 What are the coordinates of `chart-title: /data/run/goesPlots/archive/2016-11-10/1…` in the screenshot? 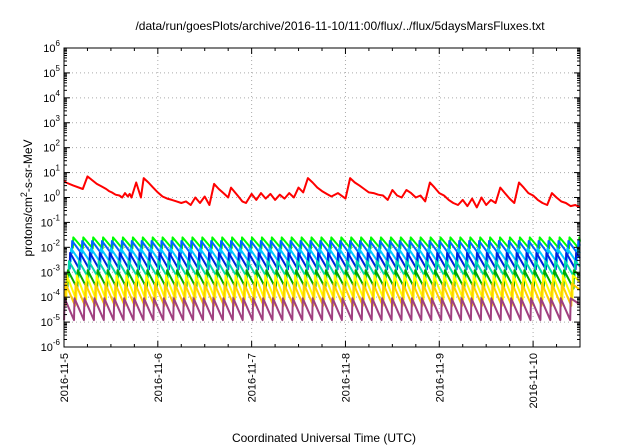 It's located at (340, 26).